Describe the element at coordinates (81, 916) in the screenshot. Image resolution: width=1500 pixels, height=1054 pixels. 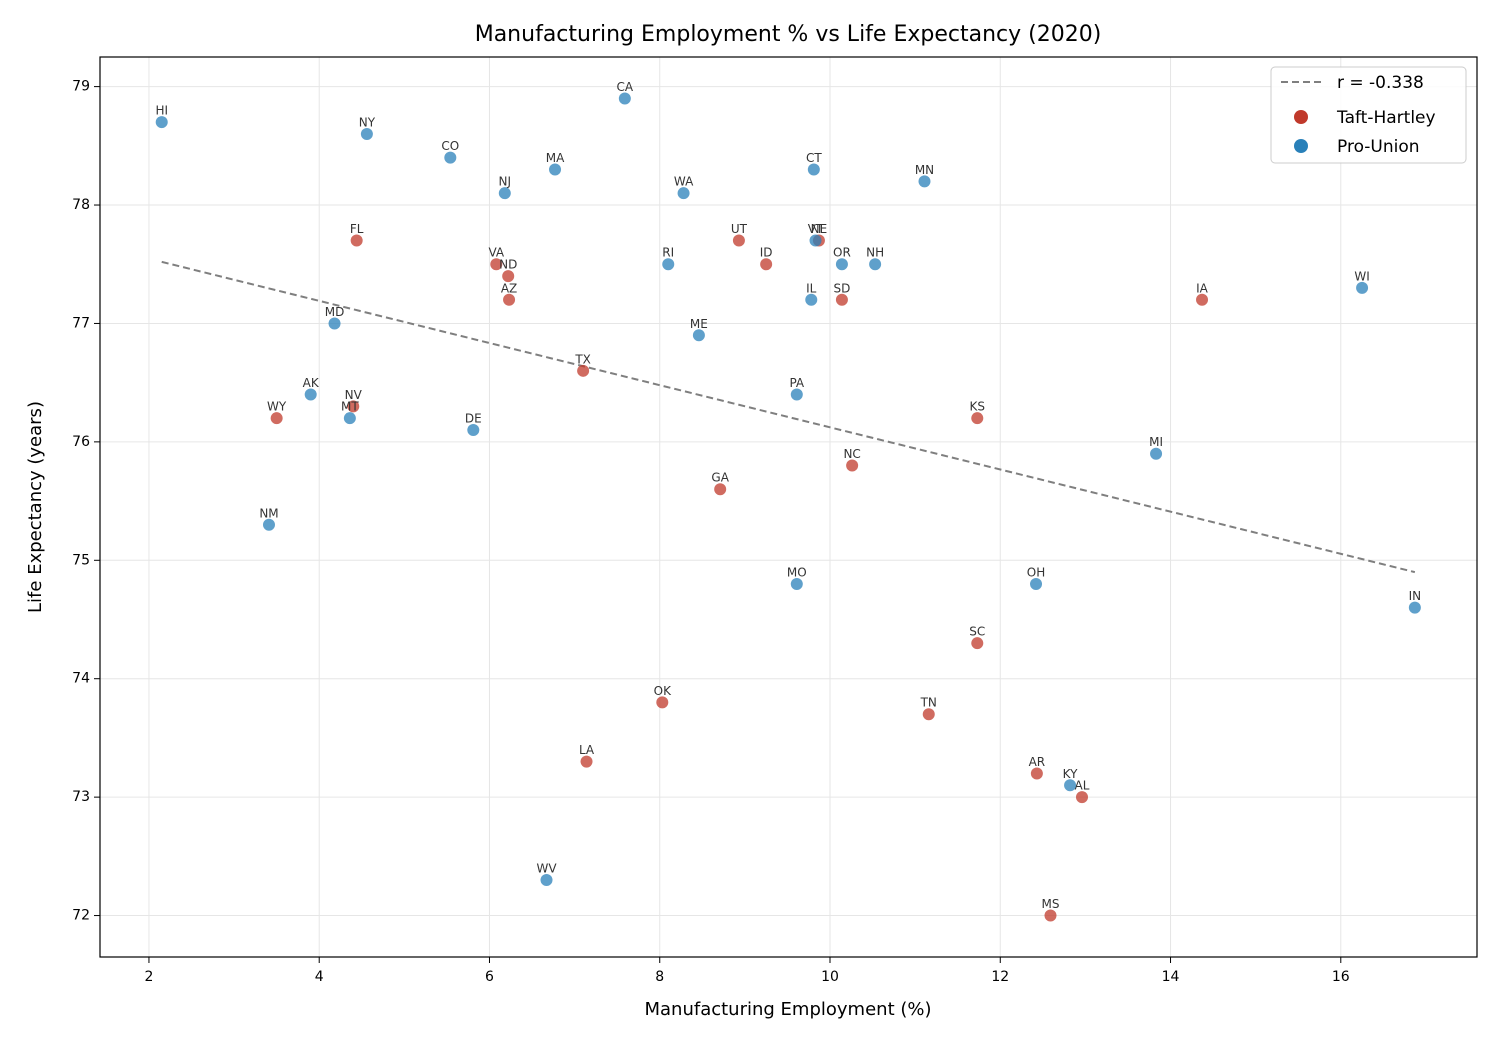
I see `y-tick-label: 72` at that location.